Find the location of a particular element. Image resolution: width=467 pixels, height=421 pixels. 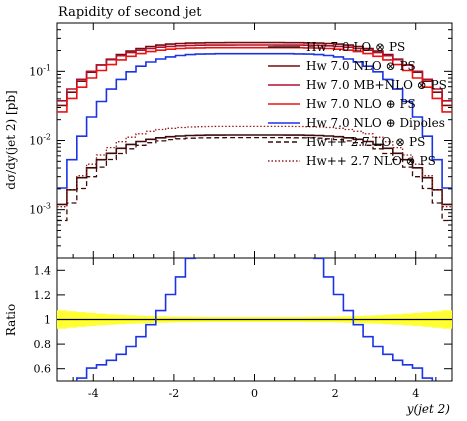

ratio-y-tick-label-0: 0.6 is located at coordinates (43, 369).